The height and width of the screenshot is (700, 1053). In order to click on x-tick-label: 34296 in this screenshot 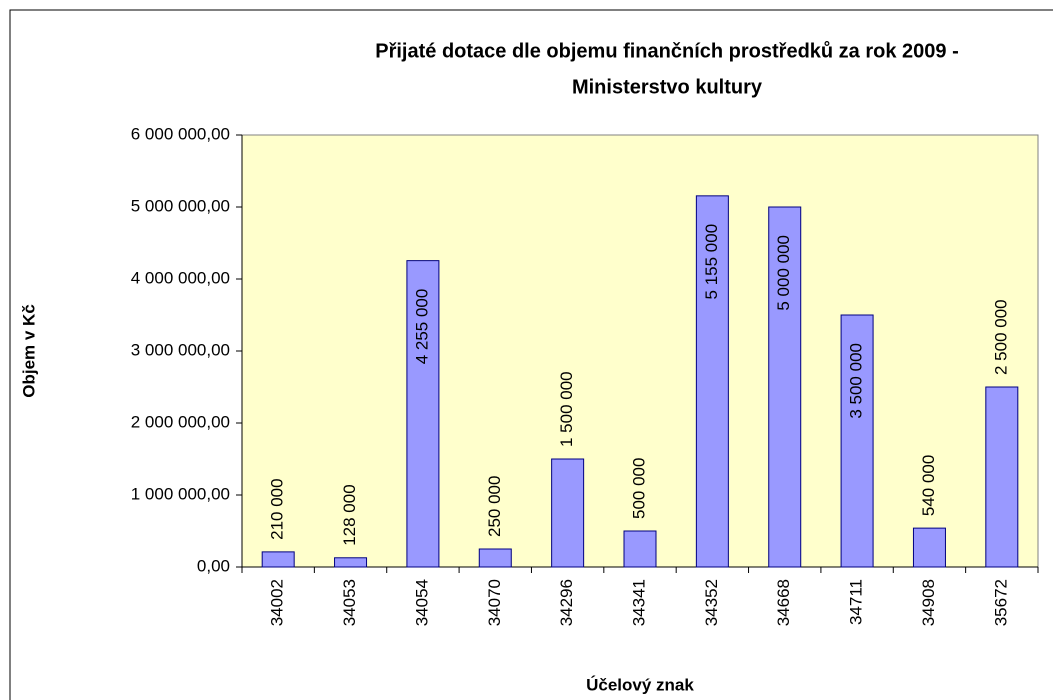, I will do `click(566, 602)`.